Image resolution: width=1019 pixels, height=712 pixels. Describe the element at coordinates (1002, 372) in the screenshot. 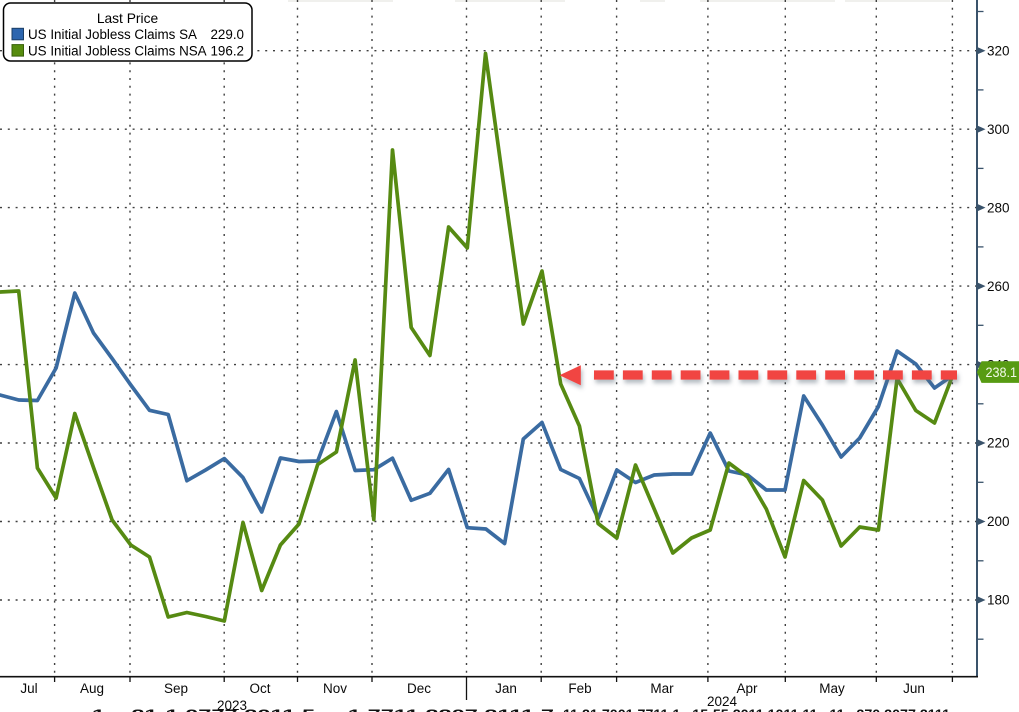

I see `svg-text: 238.1` at that location.